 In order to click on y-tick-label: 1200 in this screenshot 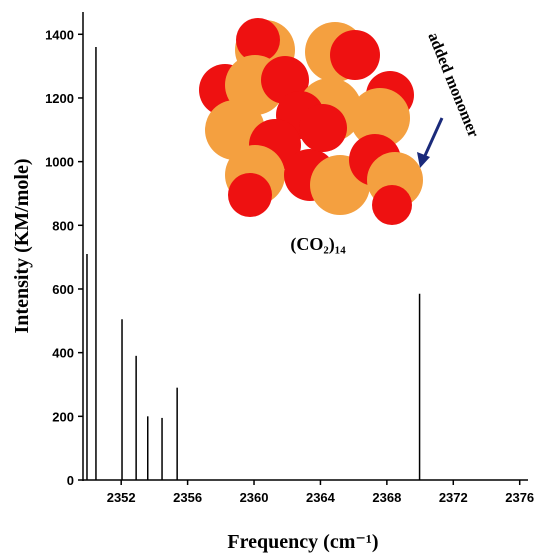, I will do `click(59, 98)`.